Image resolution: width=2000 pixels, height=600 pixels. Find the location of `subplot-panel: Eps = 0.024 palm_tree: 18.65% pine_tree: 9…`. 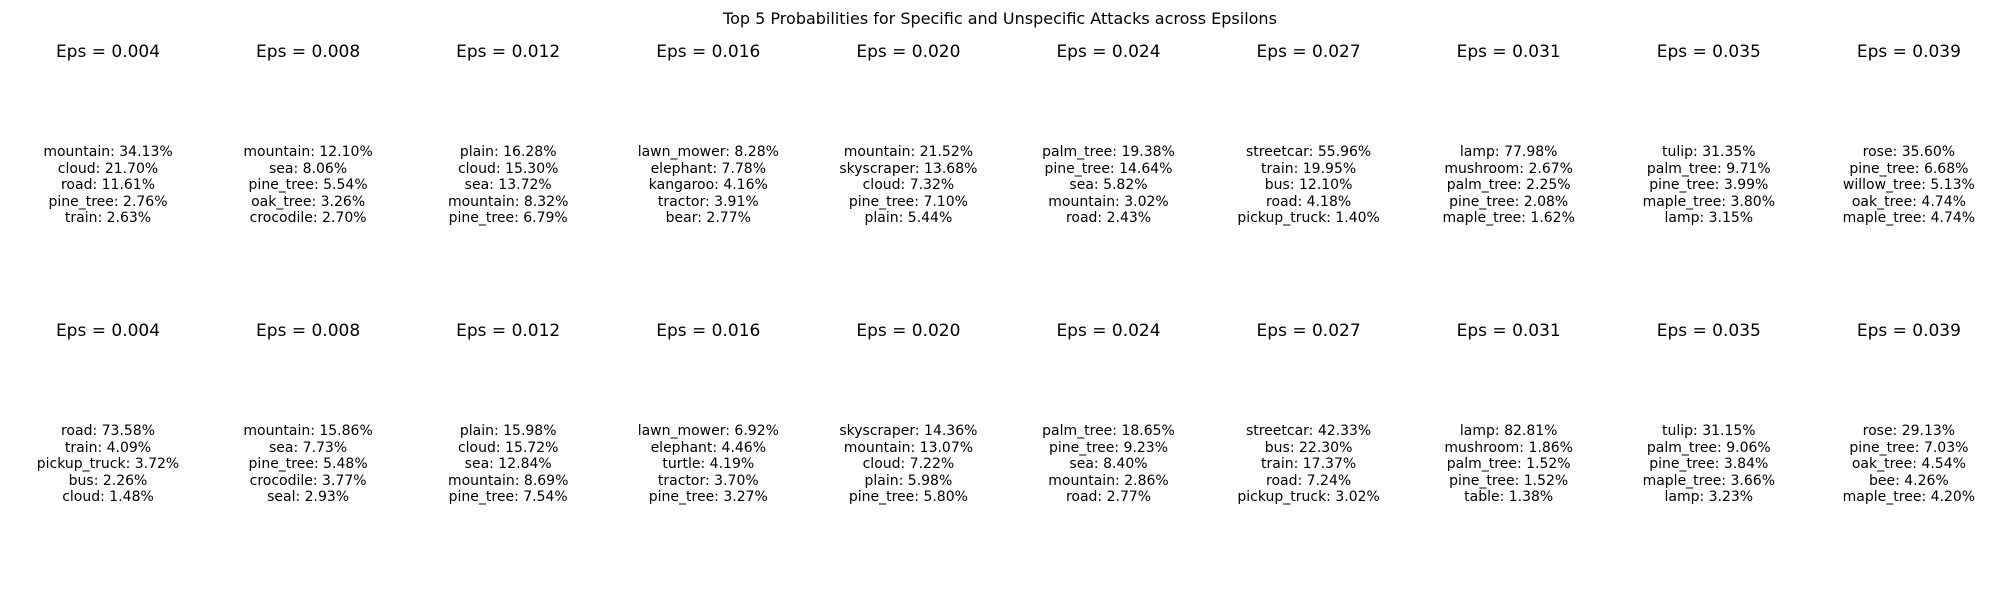

subplot-panel: Eps = 0.024 palm_tree: 18.65% pine_tree: 9… is located at coordinates (1109, 451).